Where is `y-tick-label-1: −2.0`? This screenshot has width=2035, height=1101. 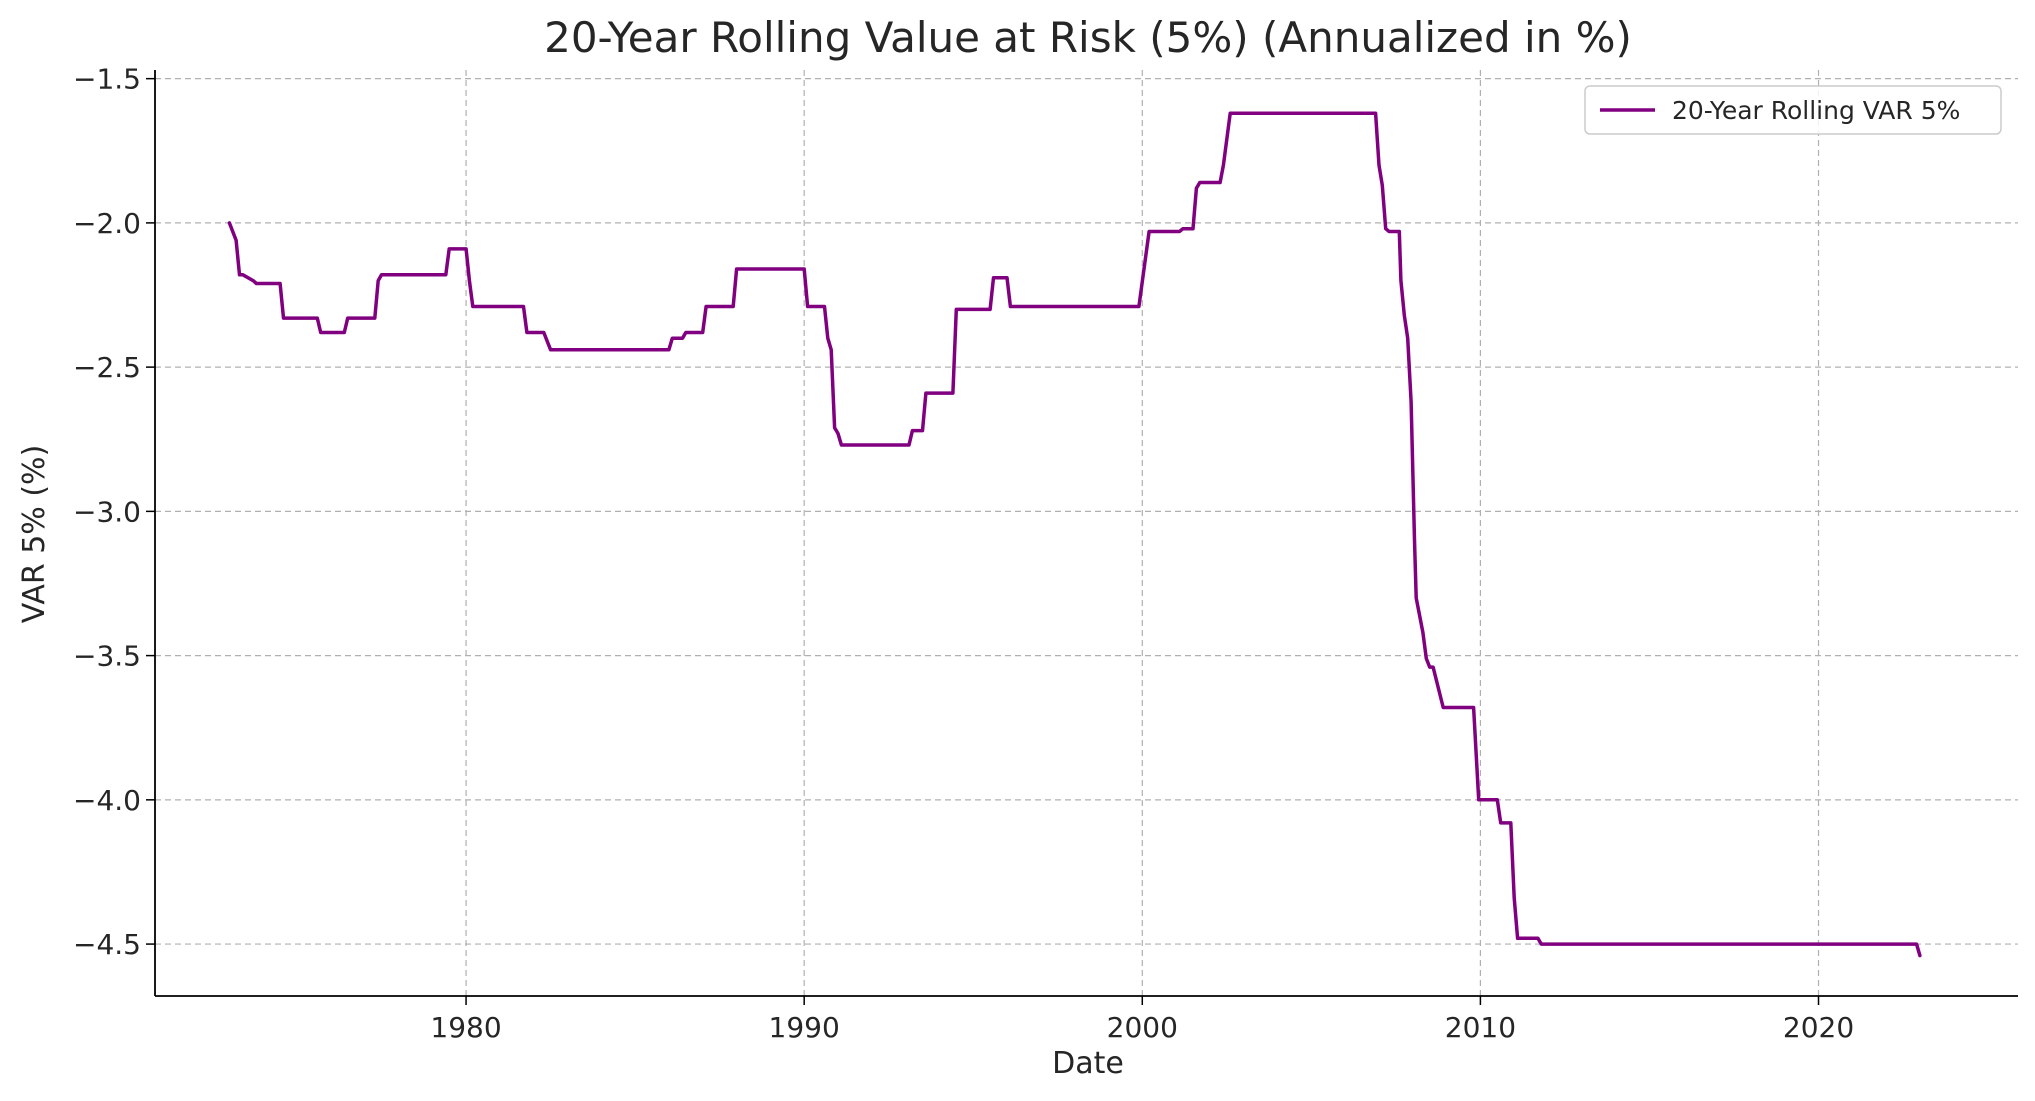
y-tick-label-1: −2.0 is located at coordinates (107, 223).